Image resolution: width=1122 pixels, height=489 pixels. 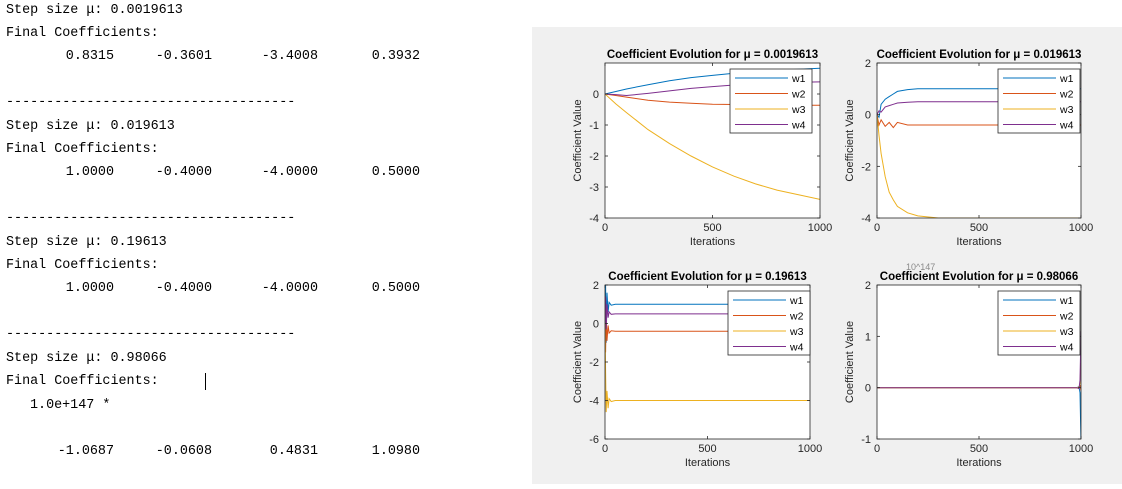 I want to click on step-size-line: Step size μ: 0.98066, so click(x=86, y=358).